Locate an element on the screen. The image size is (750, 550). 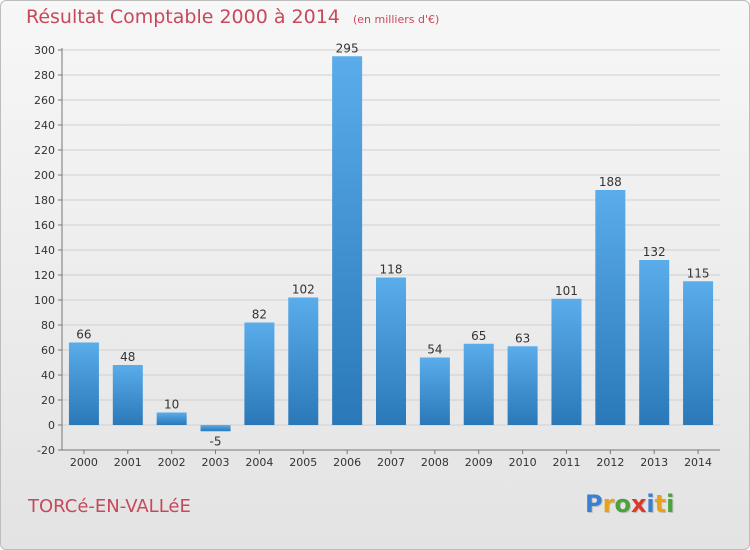
data-label: -5 is located at coordinates (216, 441).